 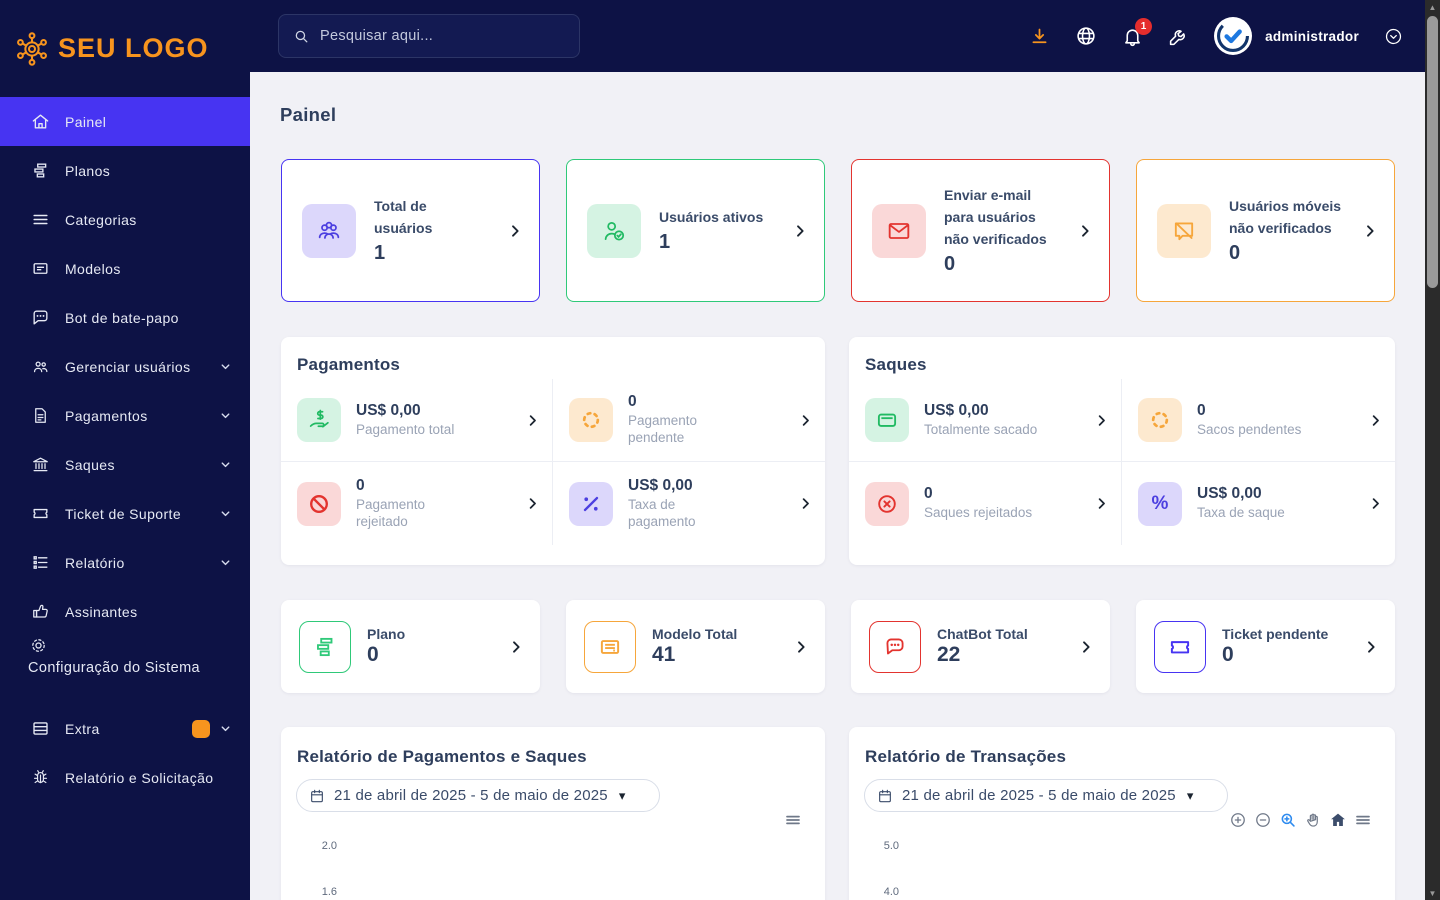 I want to click on mini-card-label: ChatBot Total, so click(x=982, y=634).